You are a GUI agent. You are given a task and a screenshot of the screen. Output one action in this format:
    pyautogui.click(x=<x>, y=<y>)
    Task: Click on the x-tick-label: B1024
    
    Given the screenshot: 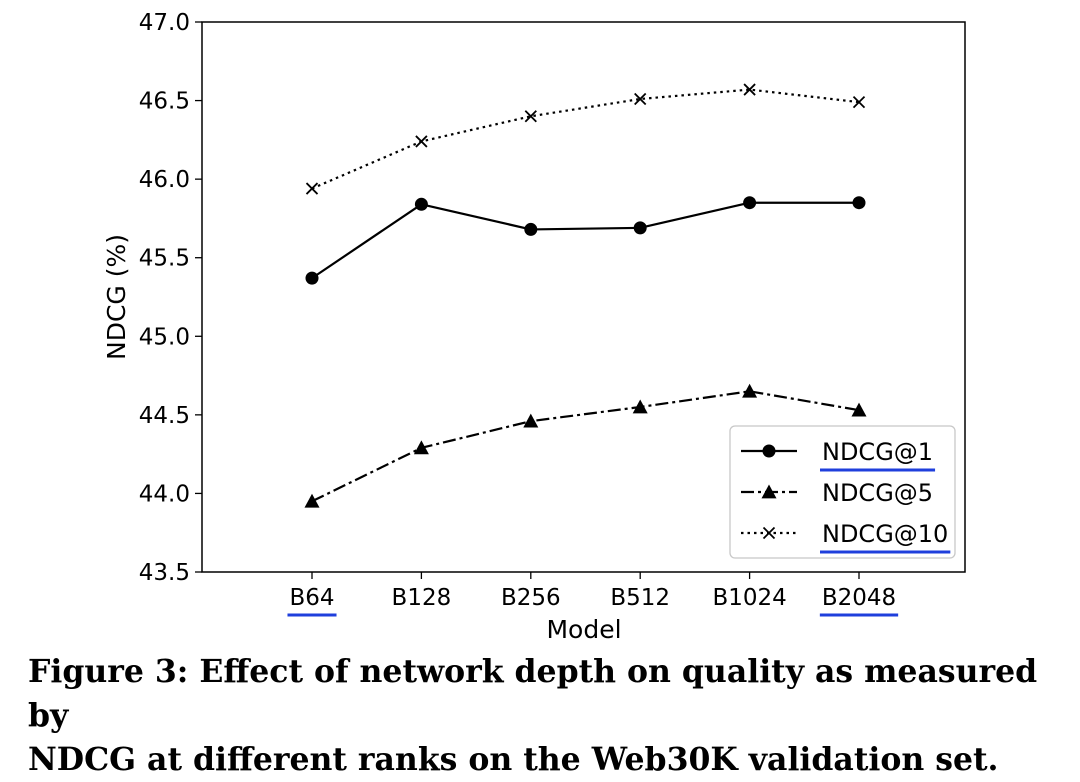 What is the action you would take?
    pyautogui.click(x=749, y=598)
    